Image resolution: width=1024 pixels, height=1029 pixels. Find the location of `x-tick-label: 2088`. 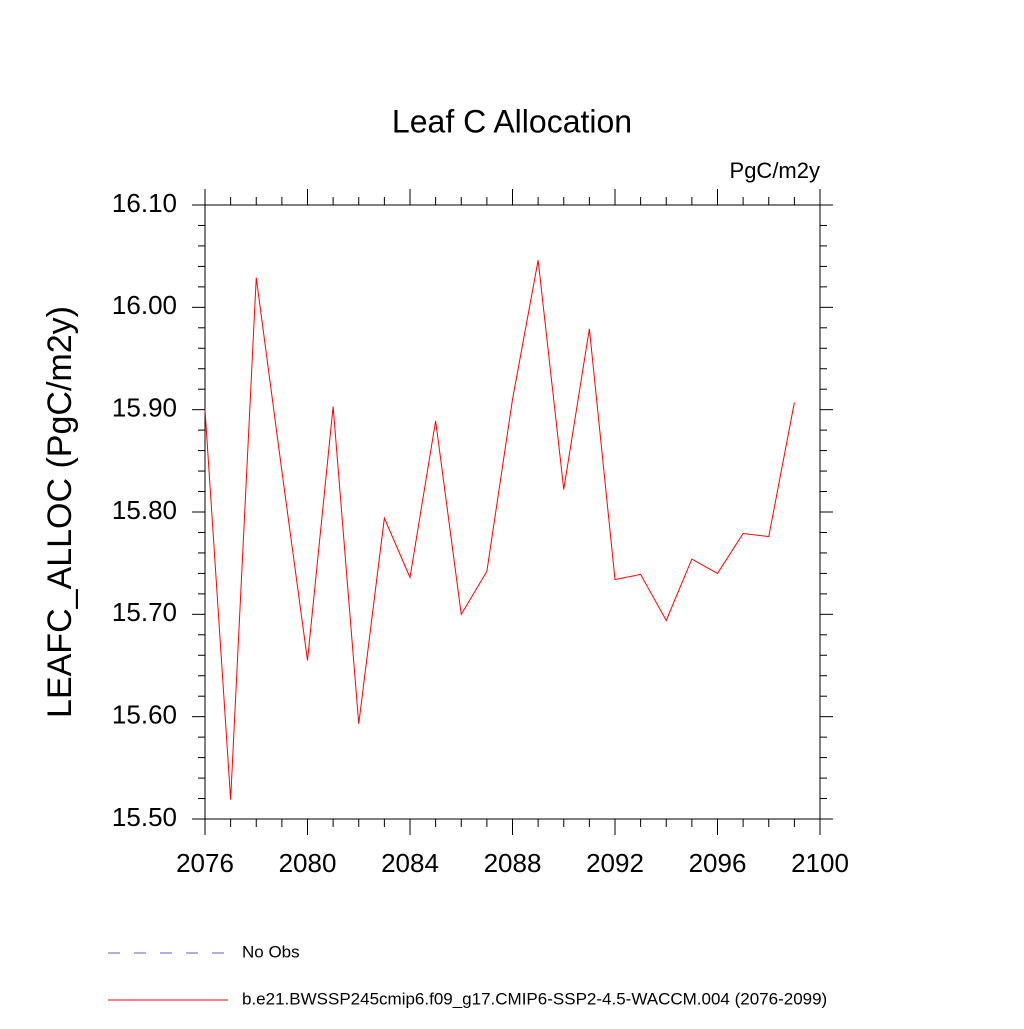

x-tick-label: 2088 is located at coordinates (513, 863).